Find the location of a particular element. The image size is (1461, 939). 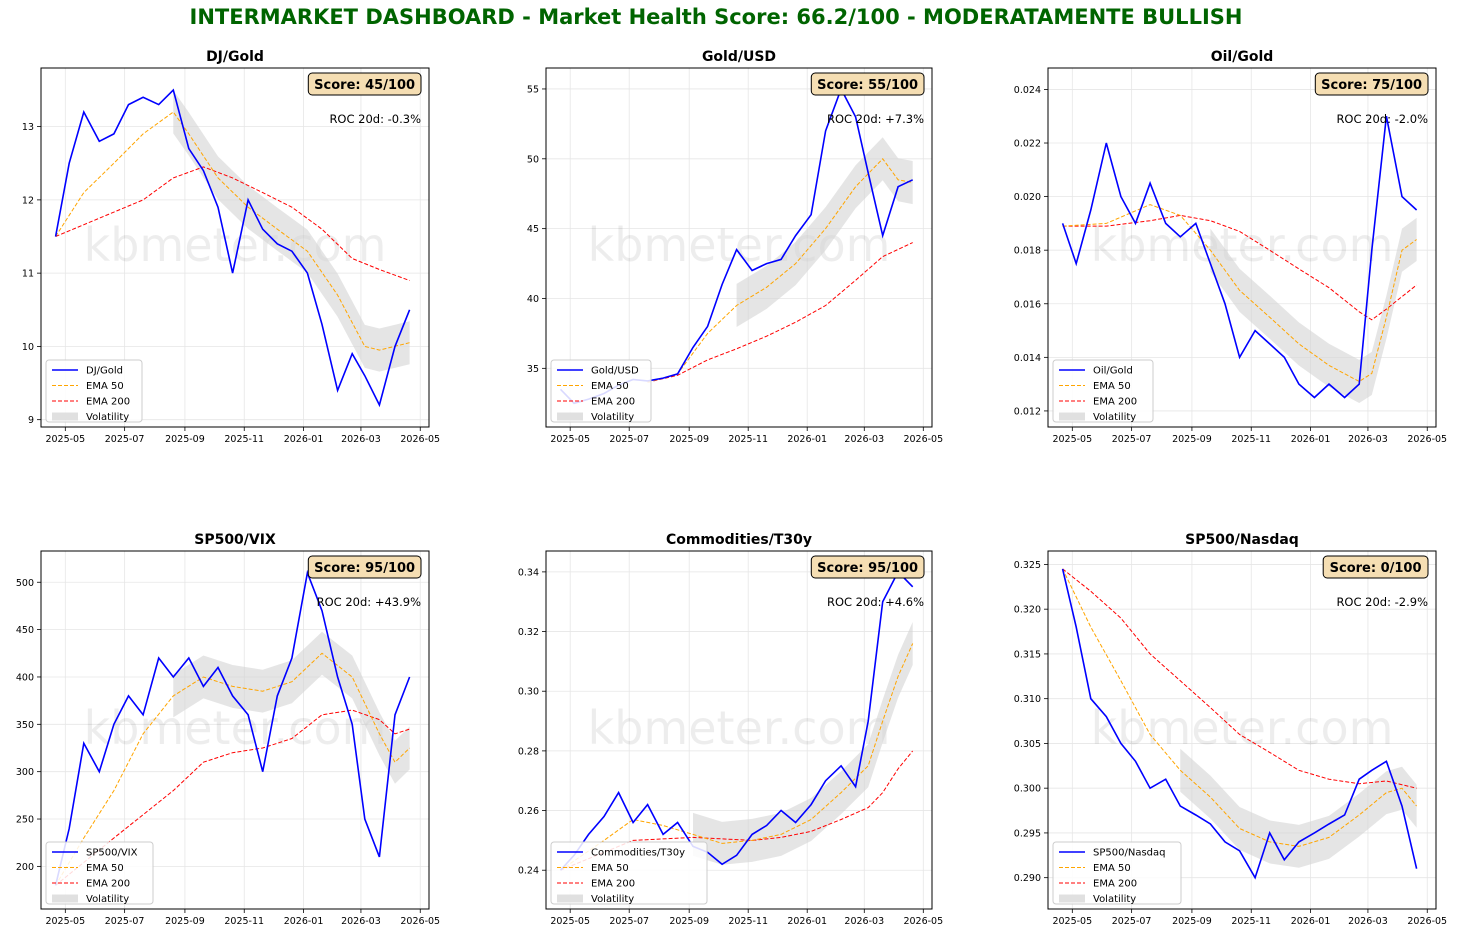

y-tick-label: 0.300 is located at coordinates (1027, 789).